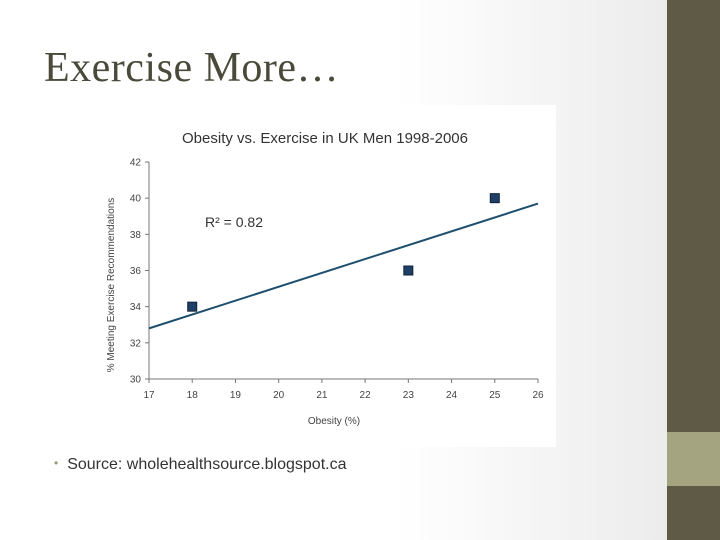  I want to click on y-tick-label: 38, so click(136, 235).